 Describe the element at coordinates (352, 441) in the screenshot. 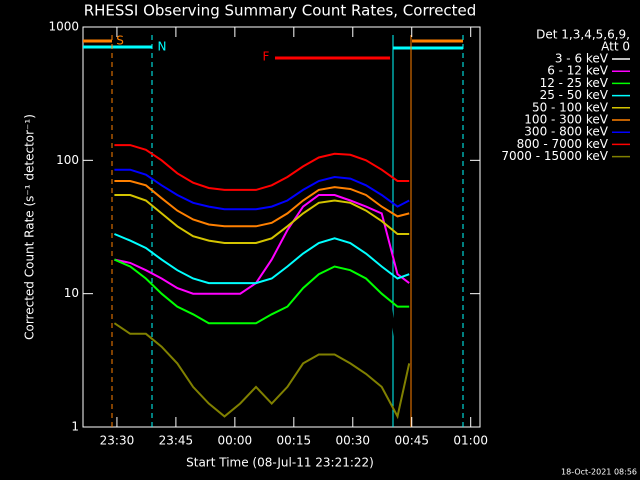

I see `x-tick-label: 00:30` at that location.